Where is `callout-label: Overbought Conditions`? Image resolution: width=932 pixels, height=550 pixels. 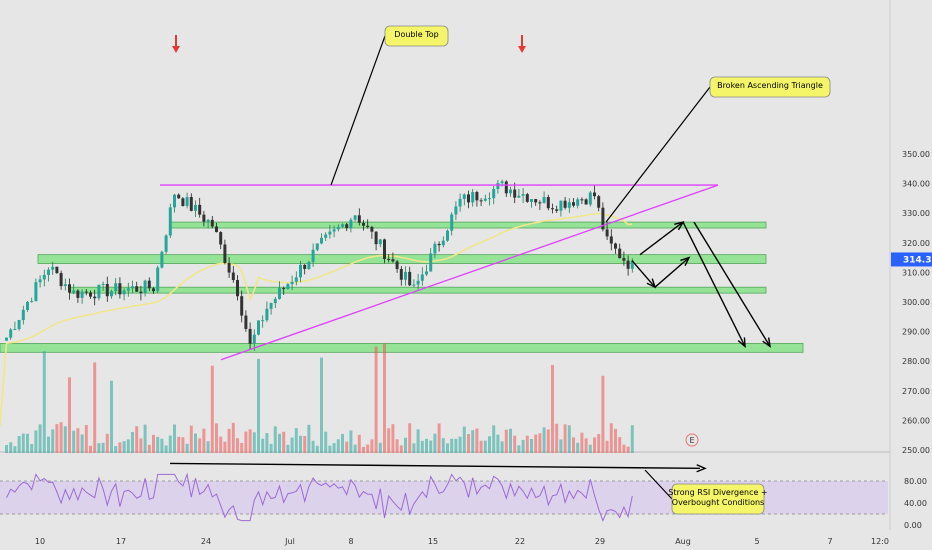
callout-label: Overbought Conditions is located at coordinates (718, 502).